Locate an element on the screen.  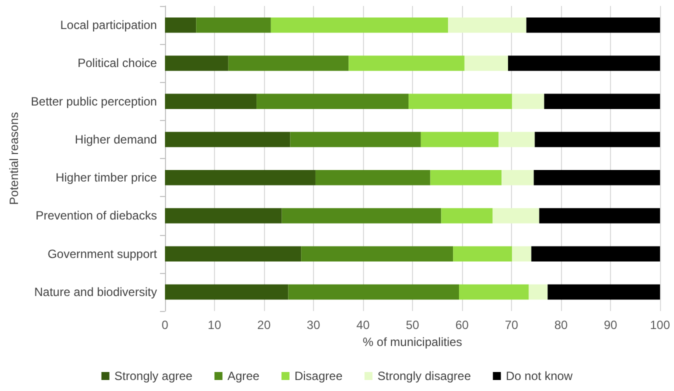
legend-label: Disagree is located at coordinates (318, 376).